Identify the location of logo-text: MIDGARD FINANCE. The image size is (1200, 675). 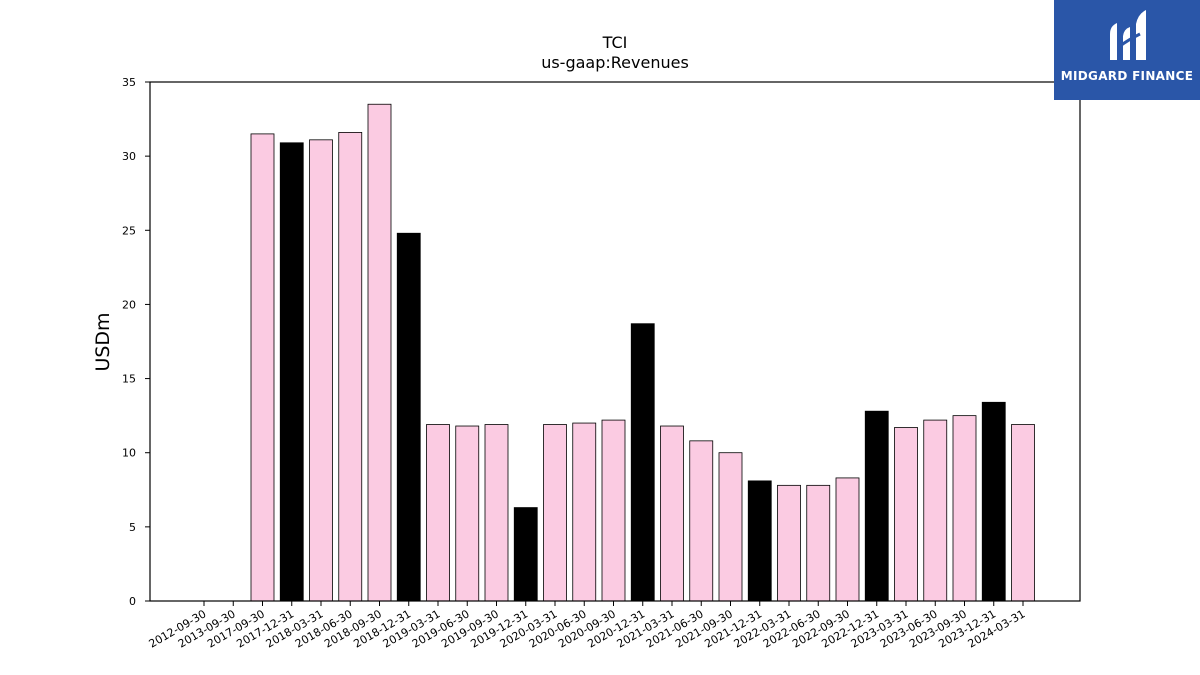
(1127, 76).